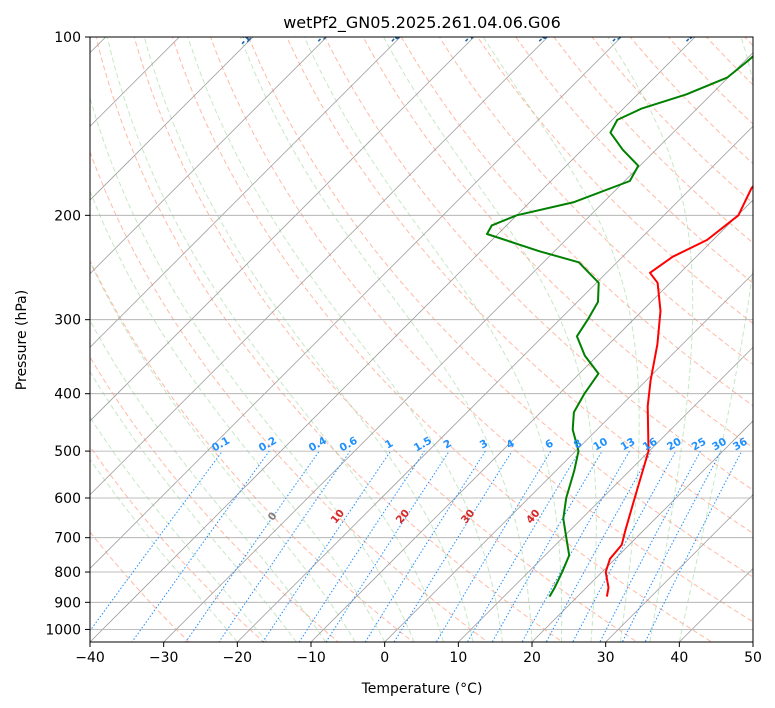  I want to click on mixing-ratio-label: 10, so click(600, 445).